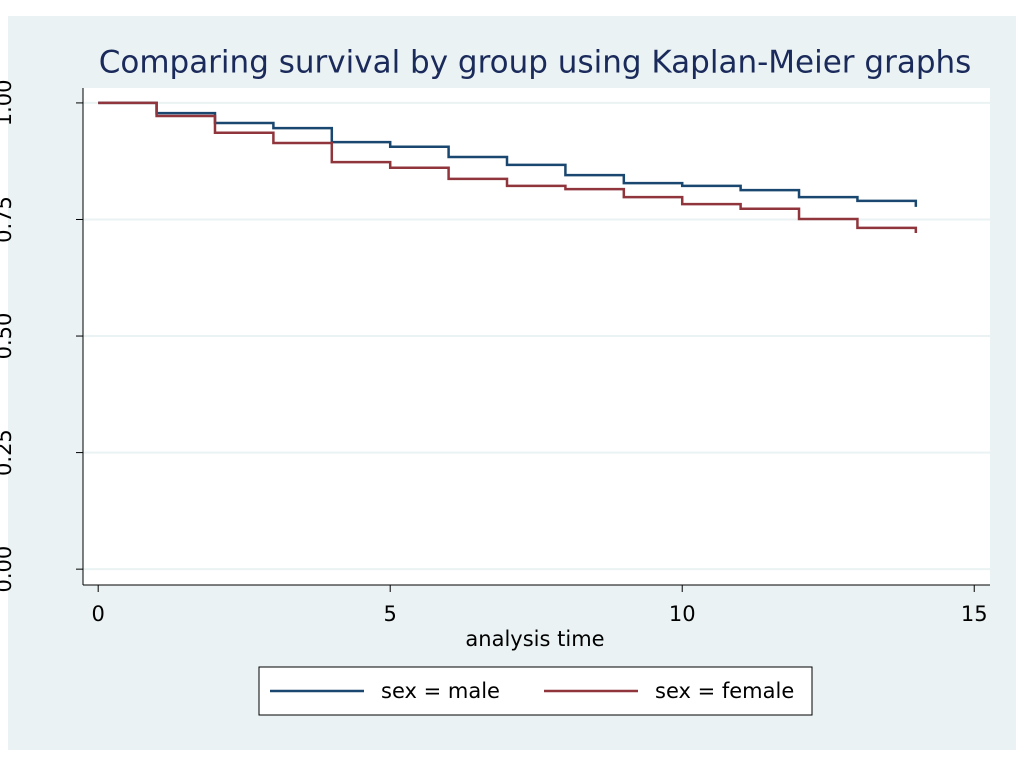  What do you see at coordinates (8, 103) in the screenshot?
I see `y-tick-label: 1.00` at bounding box center [8, 103].